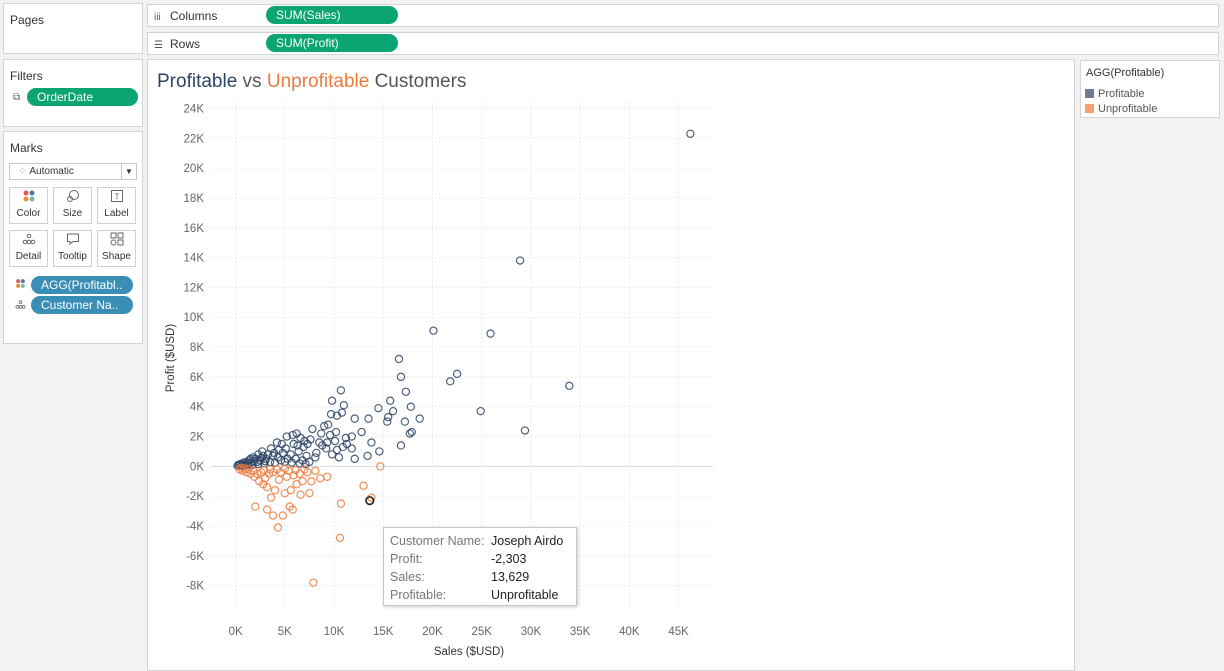 Image resolution: width=1224 pixels, height=671 pixels. Describe the element at coordinates (72, 241) in the screenshot. I see `tooltip-icon` at that location.